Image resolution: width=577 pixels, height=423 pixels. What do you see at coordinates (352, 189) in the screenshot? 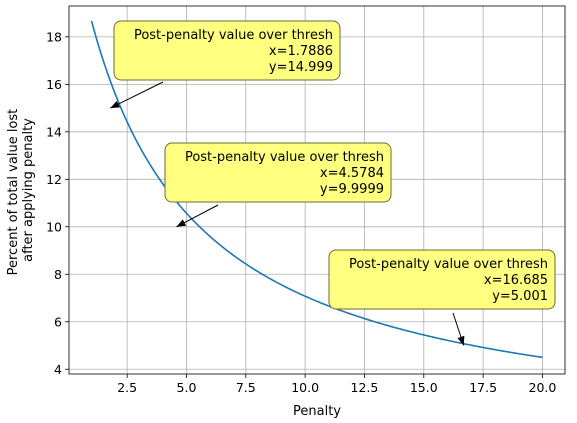
I see `annotation-text-line: y=9.9999` at bounding box center [352, 189].